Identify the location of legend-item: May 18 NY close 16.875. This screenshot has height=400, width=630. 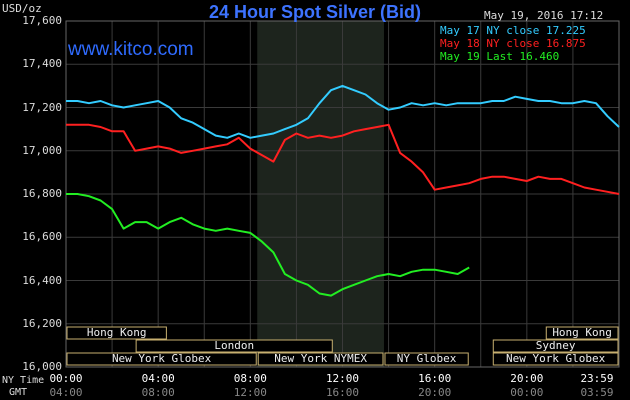
(513, 43).